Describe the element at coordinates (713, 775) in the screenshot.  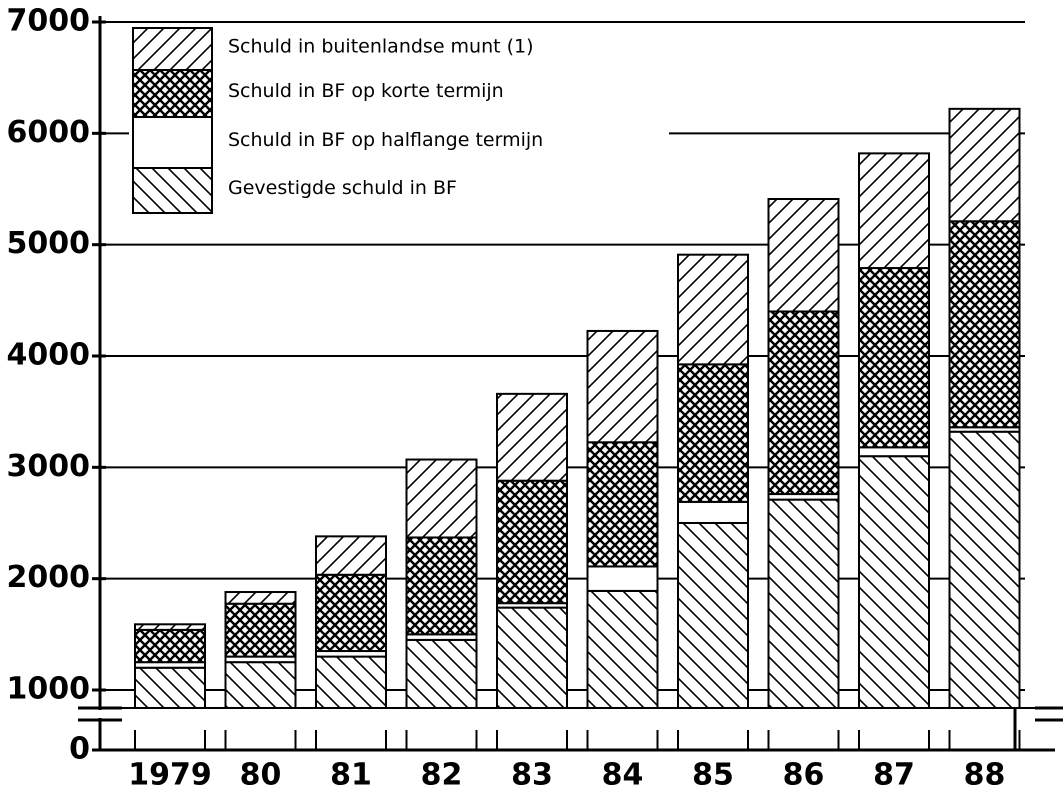
I see `x-tick-label: 85` at that location.